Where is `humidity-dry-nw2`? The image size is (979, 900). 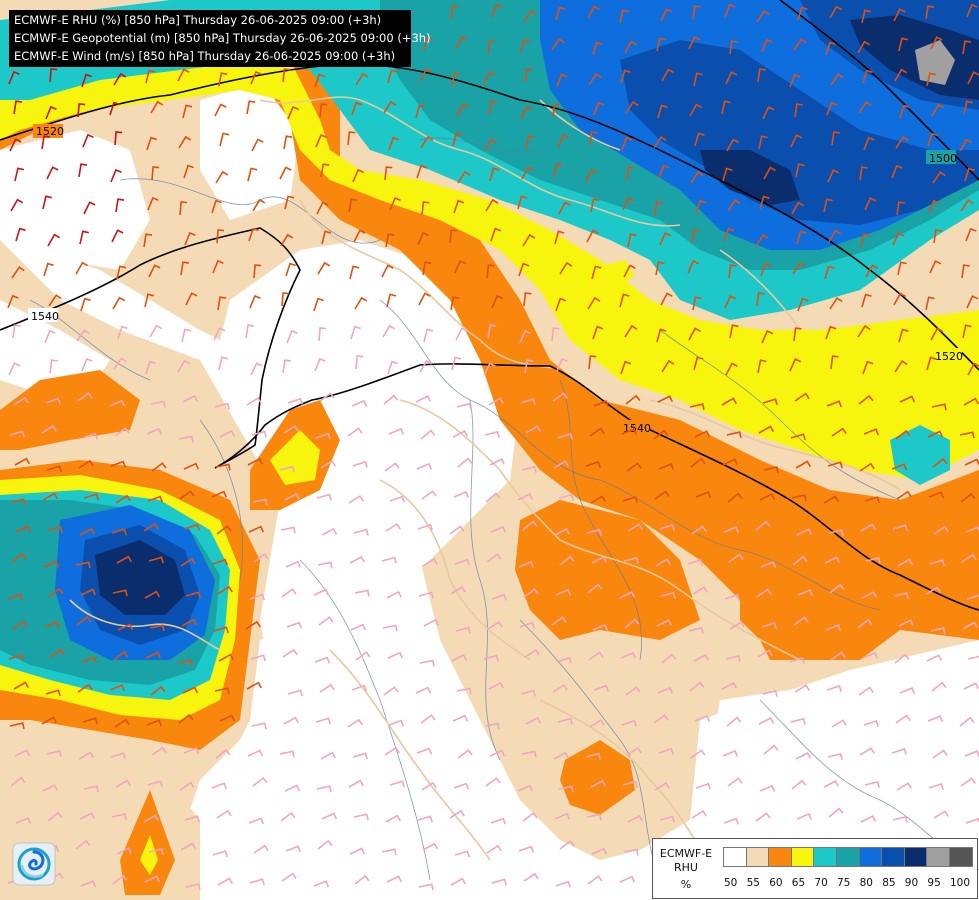 humidity-dry-nw2 is located at coordinates (250, 150).